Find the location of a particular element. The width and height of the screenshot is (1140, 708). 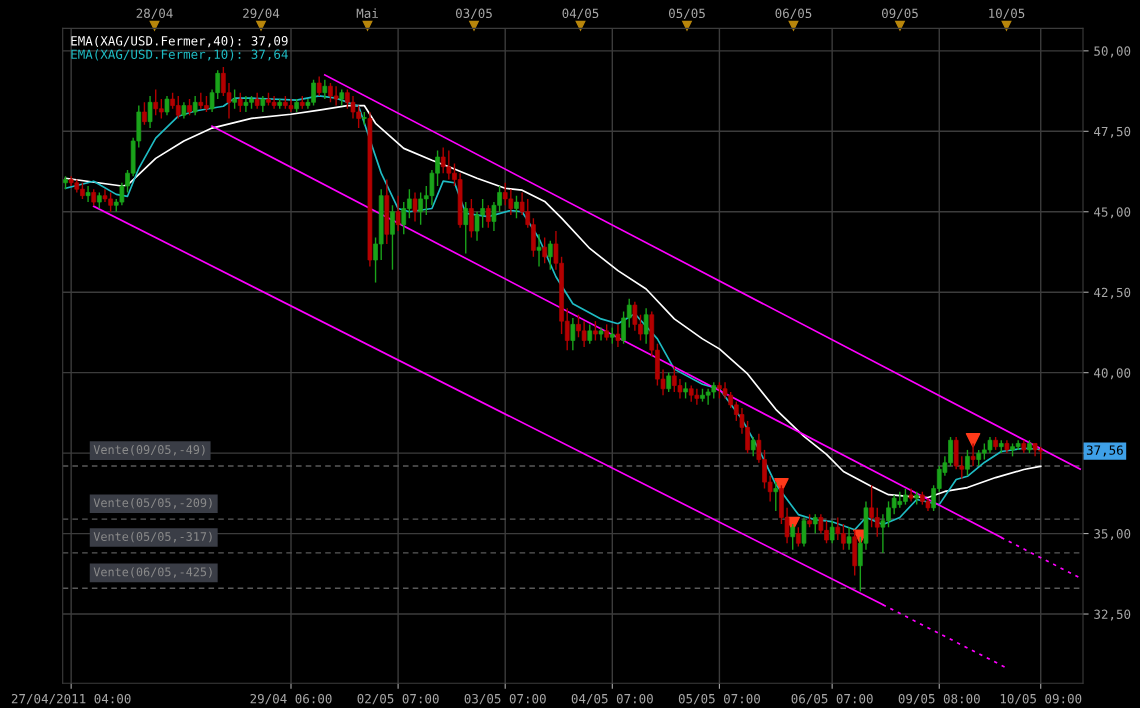

text: EMA(XAG/USD.Fermer,40): 37,09 is located at coordinates (179, 41).